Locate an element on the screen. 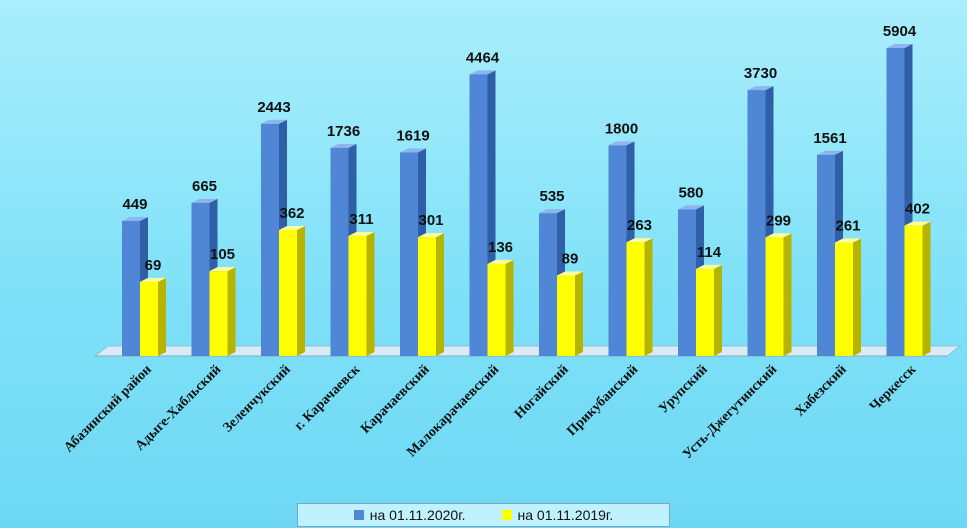 This screenshot has height=528, width=967. category-label-4: Карачаевский is located at coordinates (395, 399).